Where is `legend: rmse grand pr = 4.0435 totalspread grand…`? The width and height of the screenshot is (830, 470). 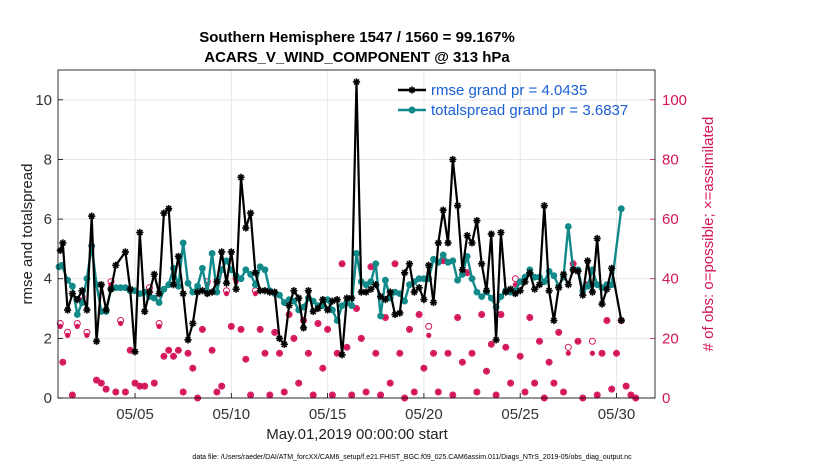 legend: rmse grand pr = 4.0435 totalspread grand… is located at coordinates (513, 100).